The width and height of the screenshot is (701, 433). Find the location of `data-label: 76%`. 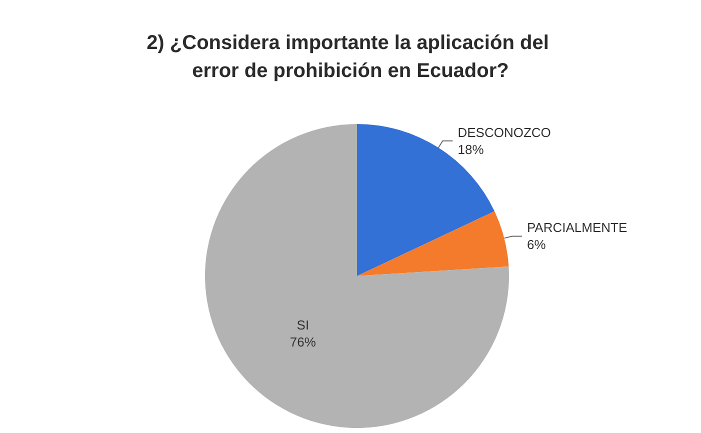

data-label: 76% is located at coordinates (303, 342).